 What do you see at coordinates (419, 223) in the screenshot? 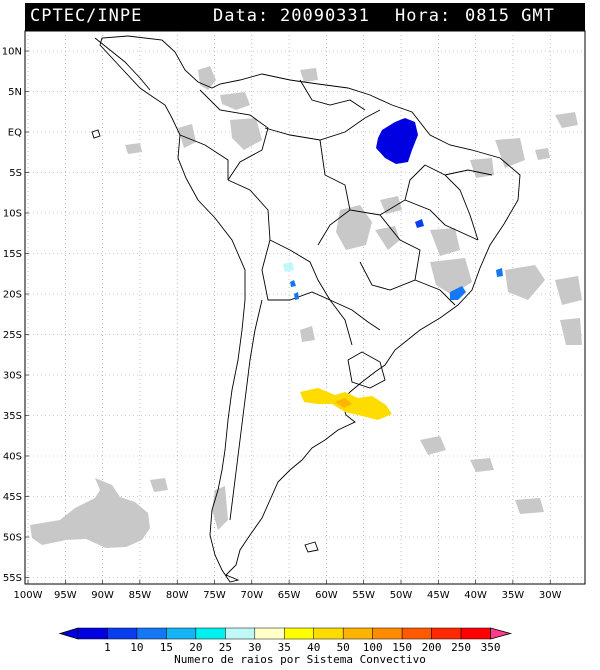
I see `system-brazil-central` at bounding box center [419, 223].